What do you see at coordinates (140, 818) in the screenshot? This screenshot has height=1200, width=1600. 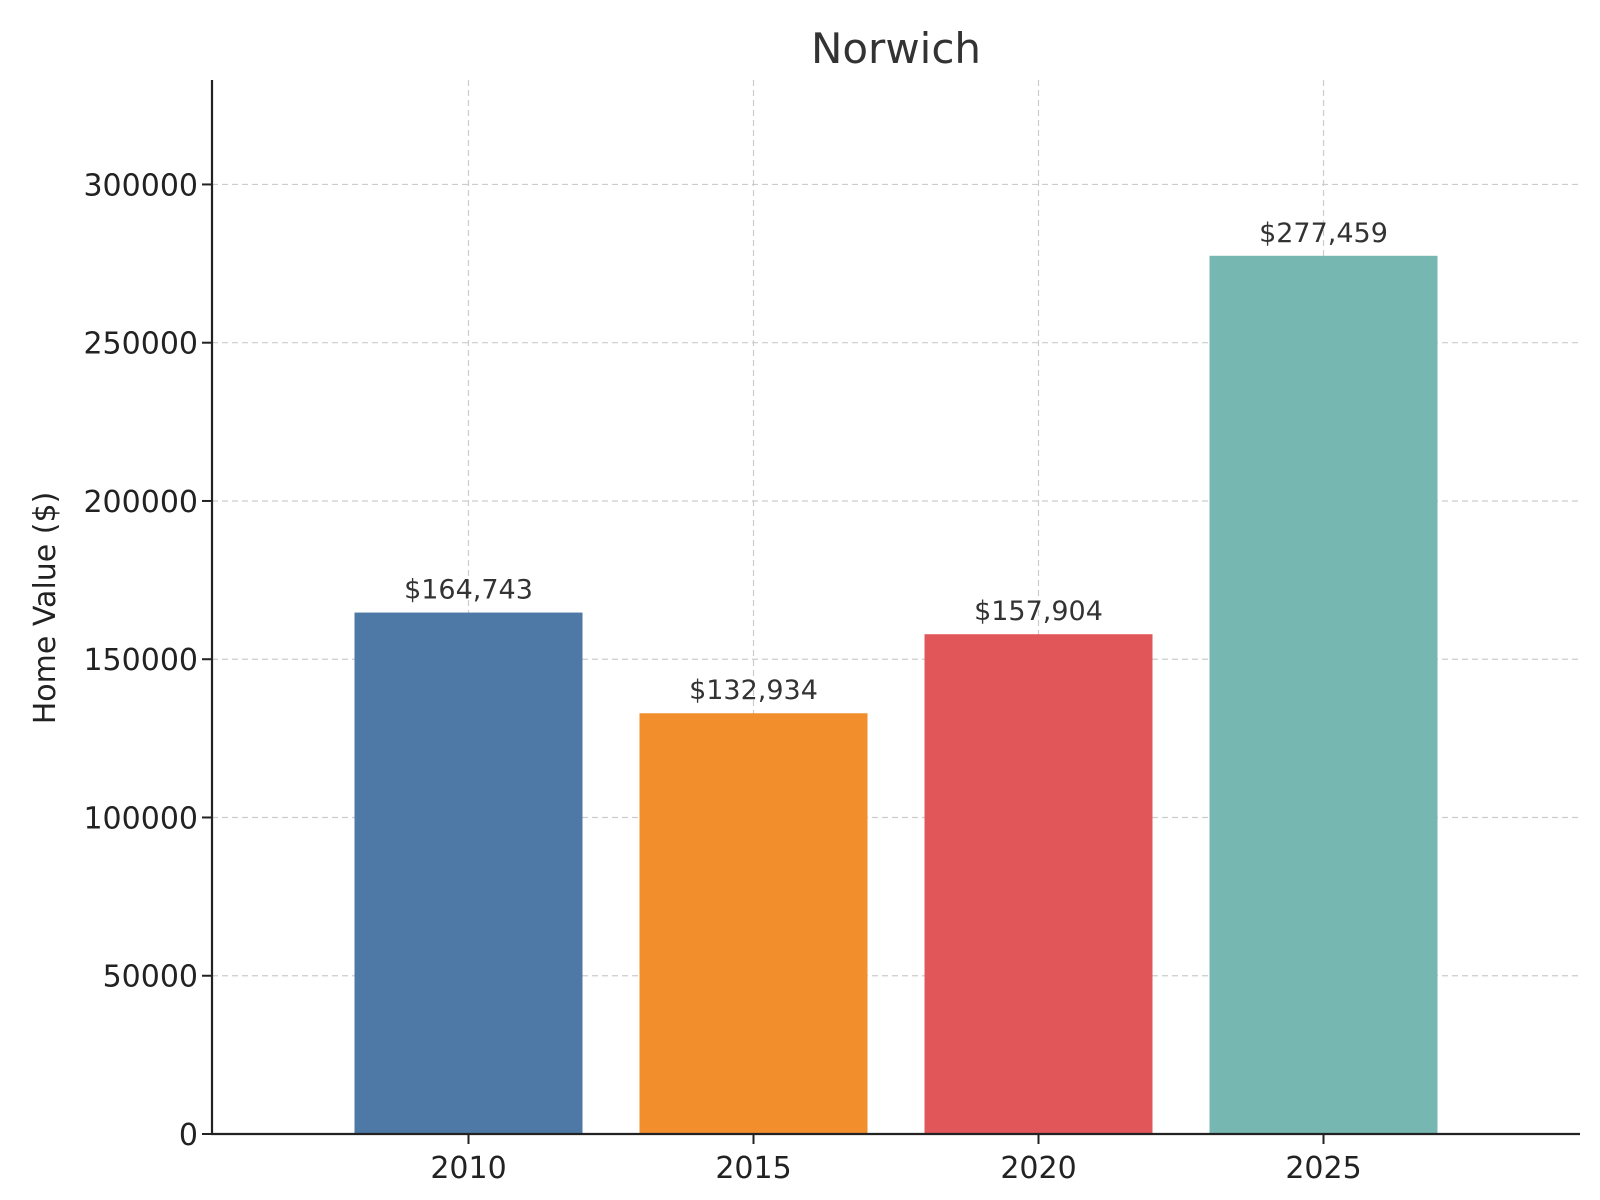 I see `y-tick-label: 100000` at bounding box center [140, 818].